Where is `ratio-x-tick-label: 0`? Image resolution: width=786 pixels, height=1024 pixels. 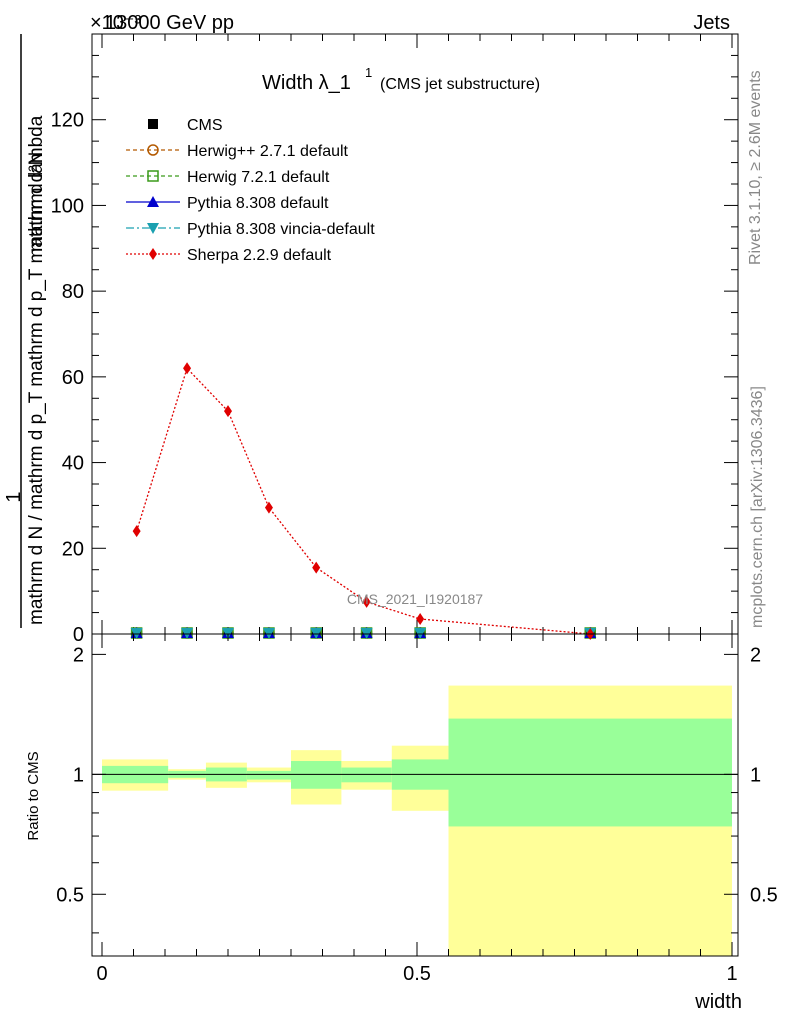
ratio-x-tick-label: 0 is located at coordinates (101, 974).